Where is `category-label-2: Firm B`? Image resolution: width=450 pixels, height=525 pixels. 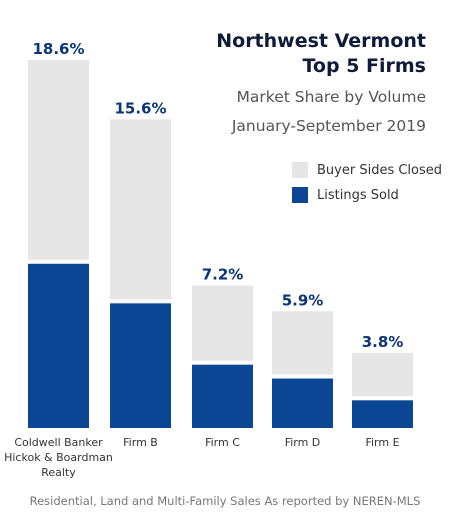 category-label-2: Firm B is located at coordinates (140, 442).